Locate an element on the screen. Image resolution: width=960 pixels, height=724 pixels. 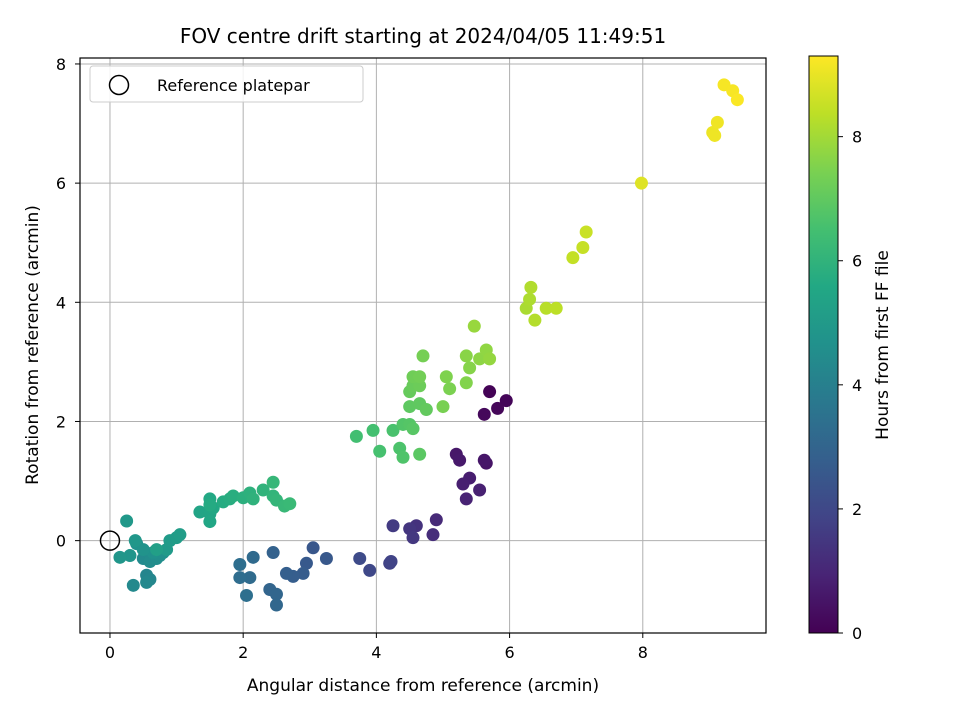
legend-box is located at coordinates (226, 84).